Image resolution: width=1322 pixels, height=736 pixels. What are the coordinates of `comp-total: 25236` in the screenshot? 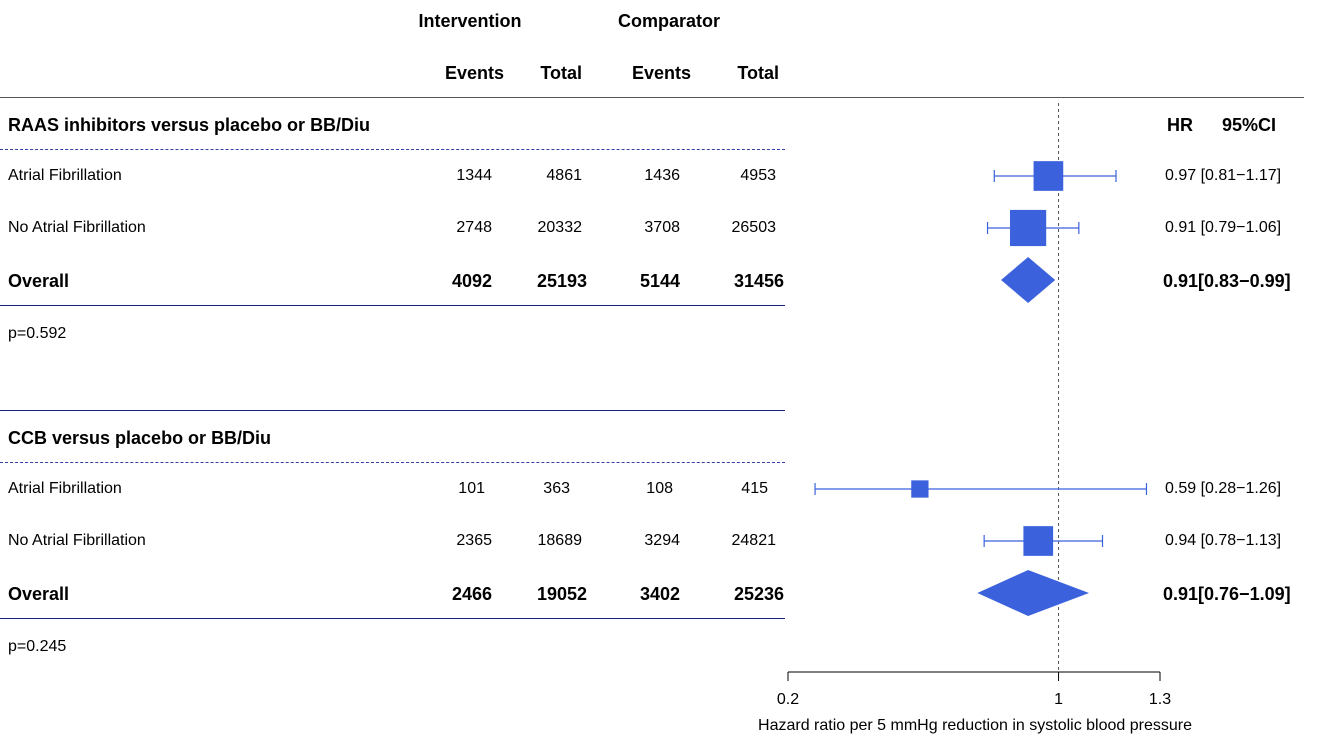 It's located at (758, 594).